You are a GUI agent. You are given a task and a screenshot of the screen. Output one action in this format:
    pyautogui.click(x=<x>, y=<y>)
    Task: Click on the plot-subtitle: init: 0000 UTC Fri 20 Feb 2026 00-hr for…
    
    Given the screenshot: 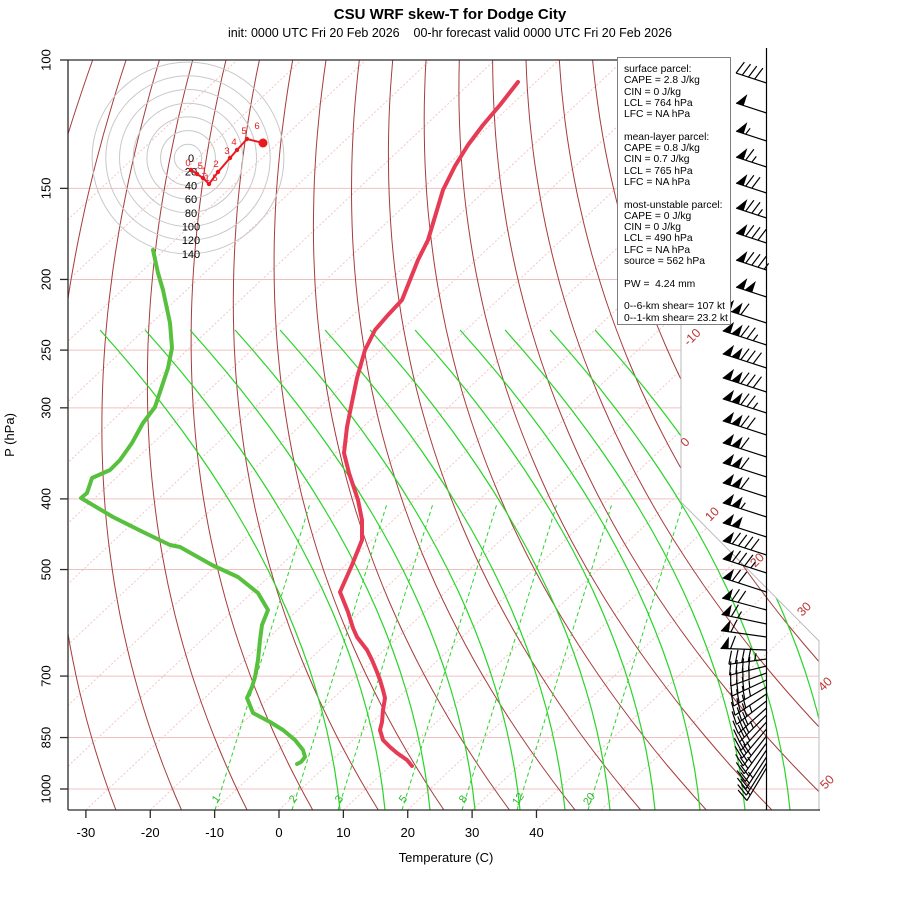 What is the action you would take?
    pyautogui.click(x=450, y=33)
    